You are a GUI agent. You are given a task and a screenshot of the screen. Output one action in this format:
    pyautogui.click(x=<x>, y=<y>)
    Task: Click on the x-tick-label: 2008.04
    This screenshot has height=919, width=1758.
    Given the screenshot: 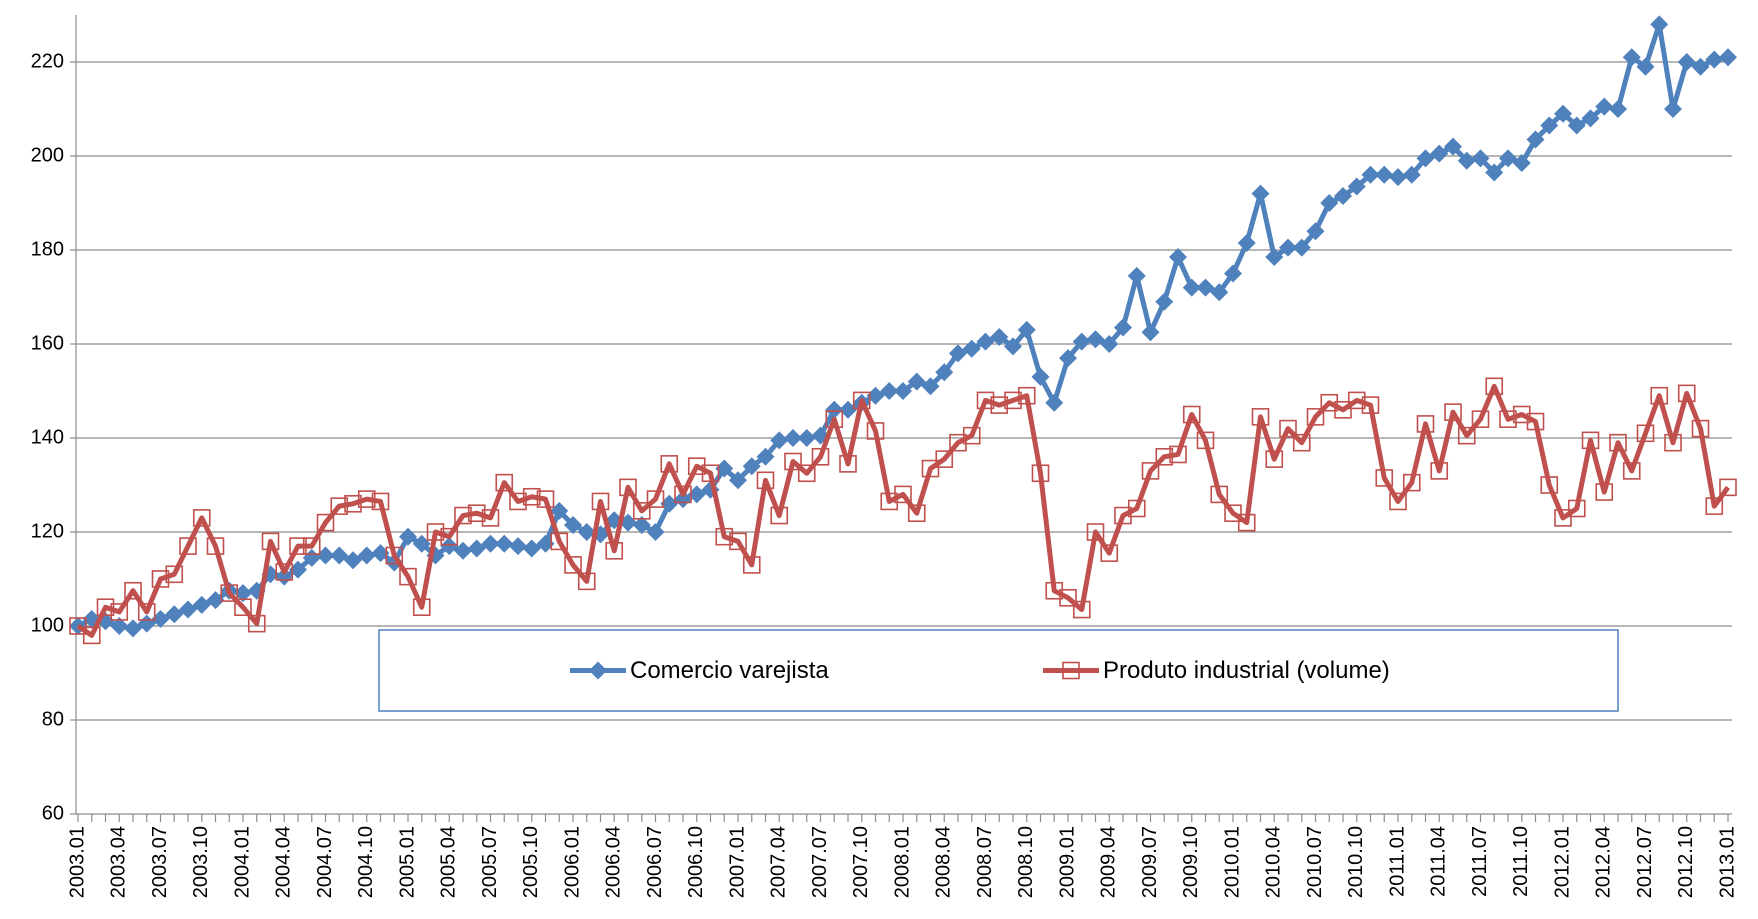 What is the action you would take?
    pyautogui.click(x=944, y=862)
    